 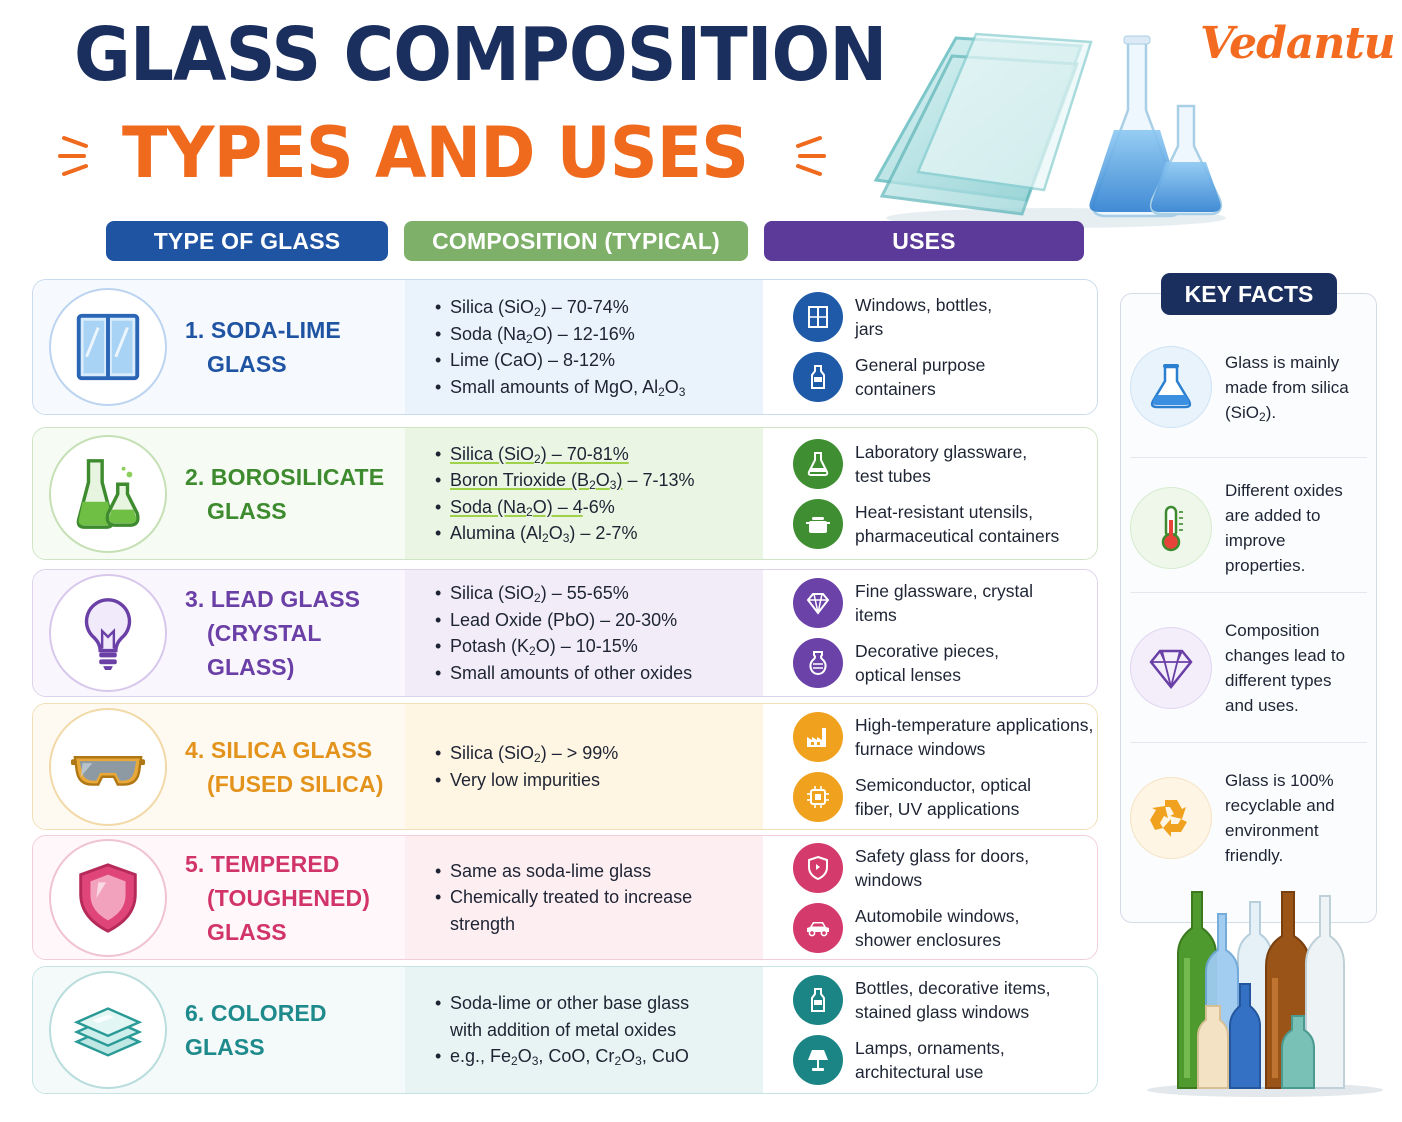 What do you see at coordinates (256, 1030) in the screenshot?
I see `type-name: 6. COLORED GLASS` at bounding box center [256, 1030].